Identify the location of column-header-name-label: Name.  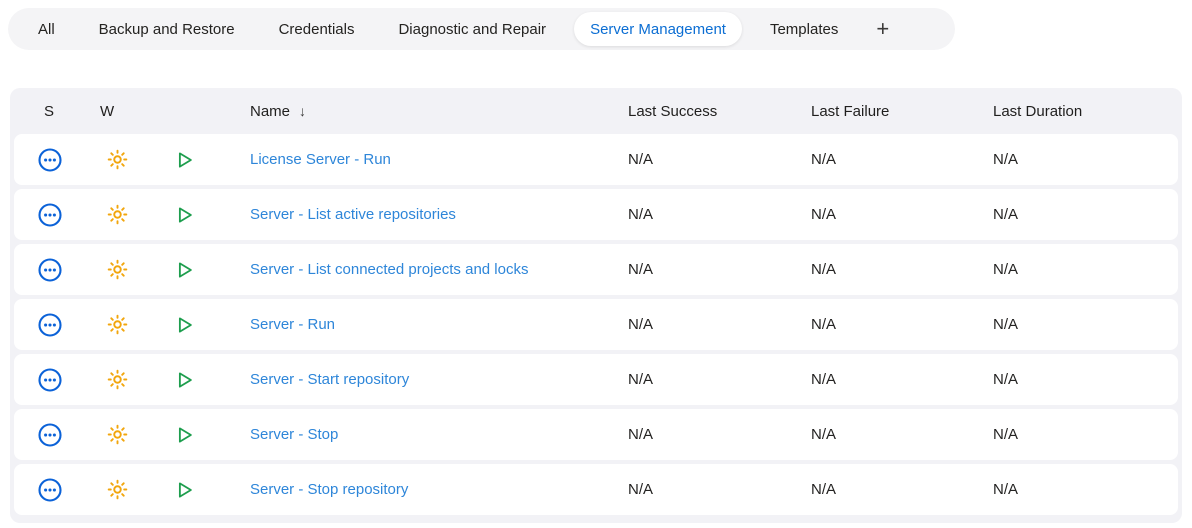
(270, 111).